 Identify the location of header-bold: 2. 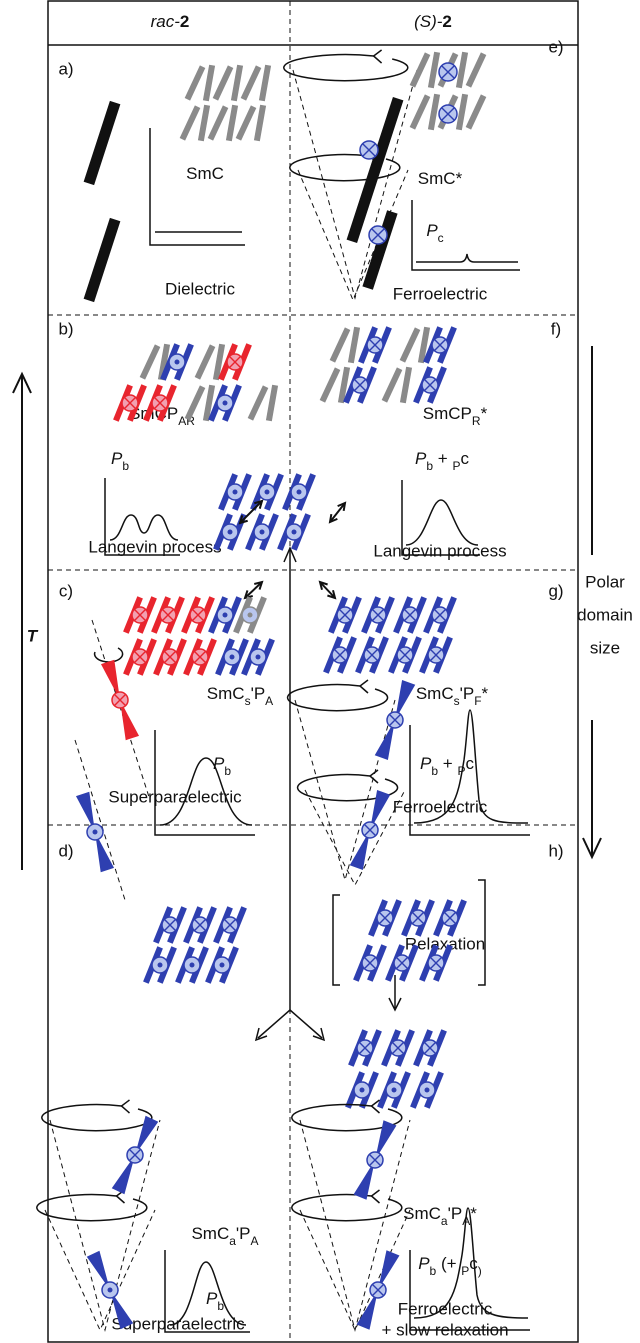
(184, 21).